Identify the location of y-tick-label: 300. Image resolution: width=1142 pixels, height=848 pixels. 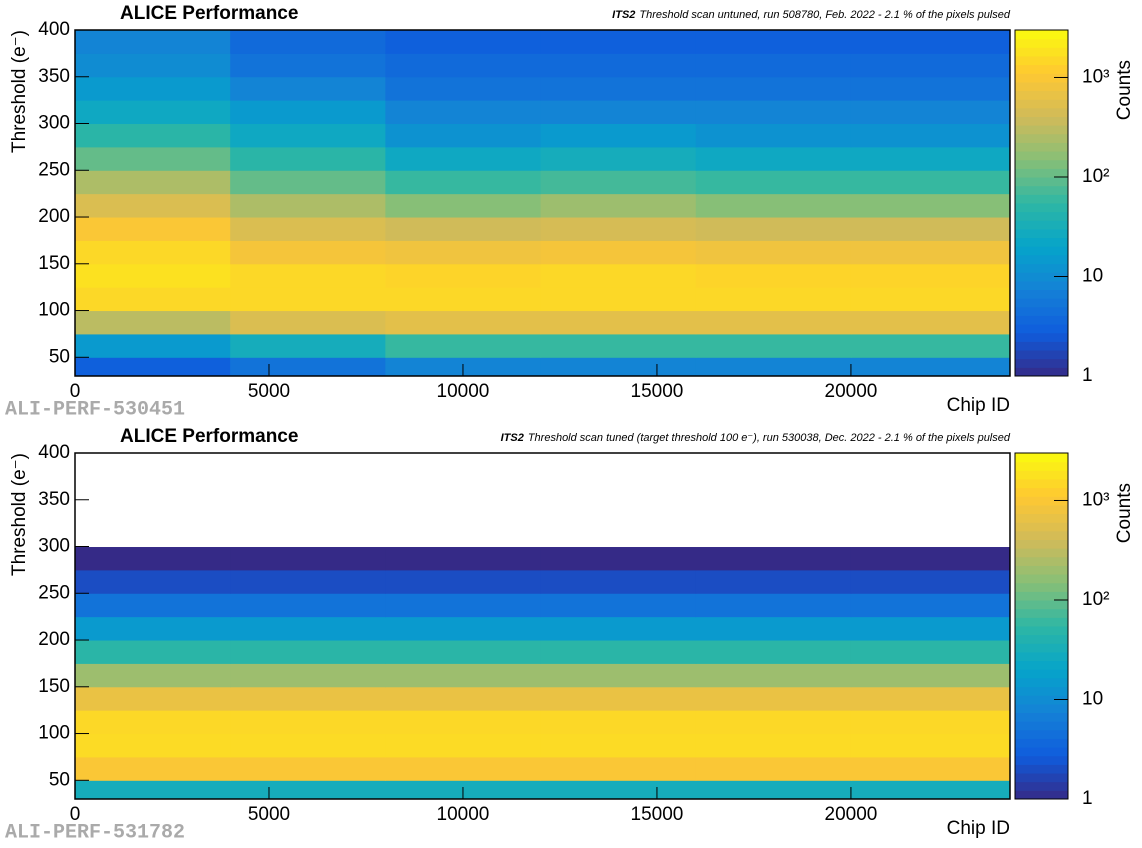
(54, 546).